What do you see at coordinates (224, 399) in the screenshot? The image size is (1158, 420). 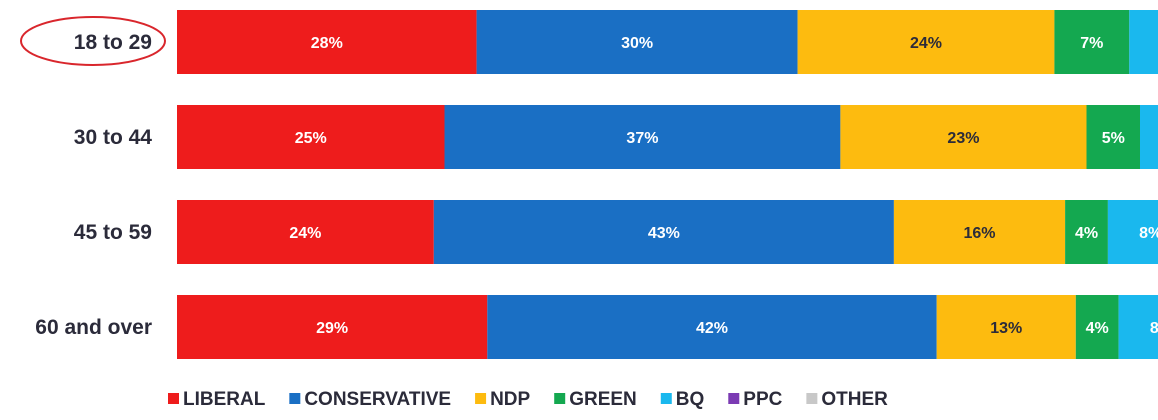 I see `legend-label-liberal: LIBERAL` at bounding box center [224, 399].